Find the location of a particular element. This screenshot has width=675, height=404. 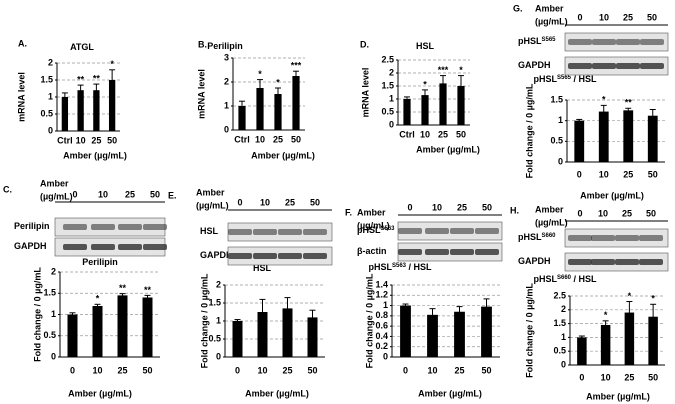

panel-label: A. is located at coordinates (22, 43).